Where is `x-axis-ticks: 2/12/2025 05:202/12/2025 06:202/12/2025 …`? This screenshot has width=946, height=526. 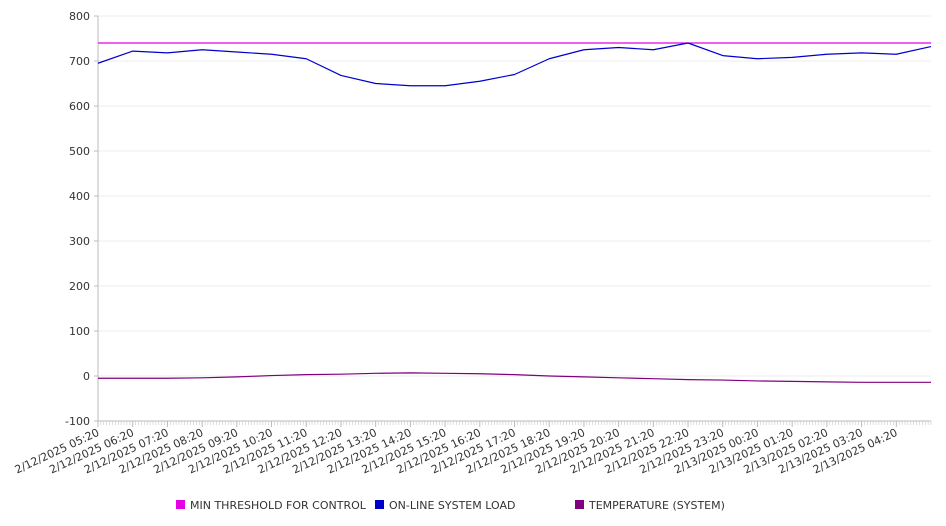
x-axis-ticks: 2/12/2025 05:202/12/2025 06:202/12/2025 … is located at coordinates (472, 448).